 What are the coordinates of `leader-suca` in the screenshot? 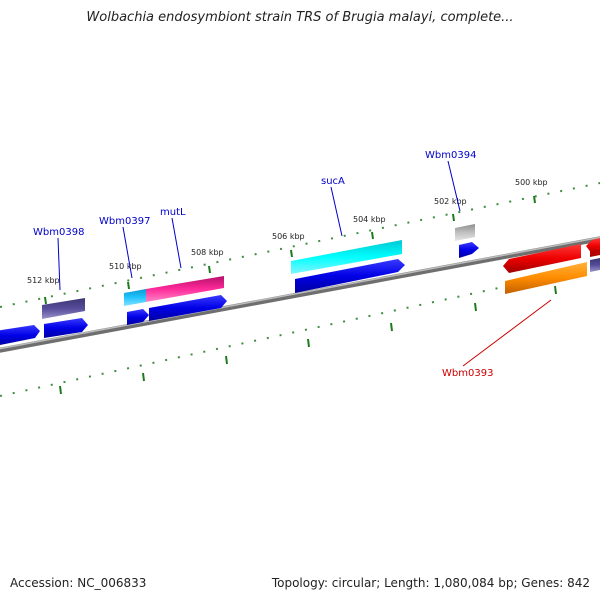 It's located at (336, 211).